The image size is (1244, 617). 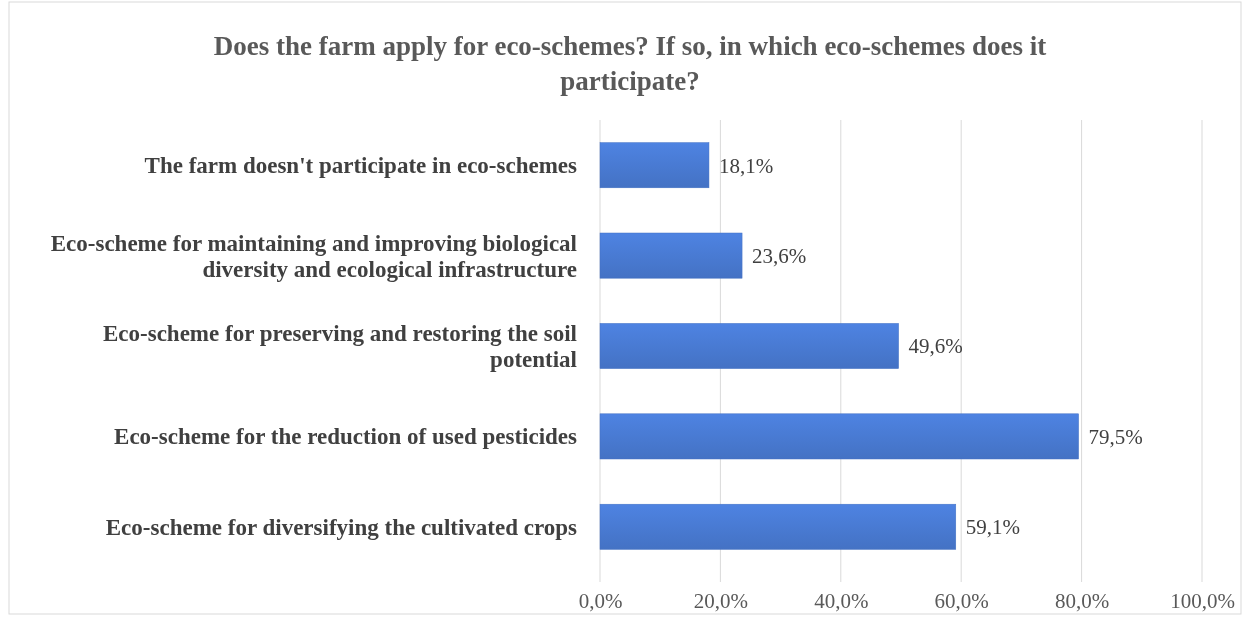 I want to click on data-label: 23,6%, so click(x=779, y=255).